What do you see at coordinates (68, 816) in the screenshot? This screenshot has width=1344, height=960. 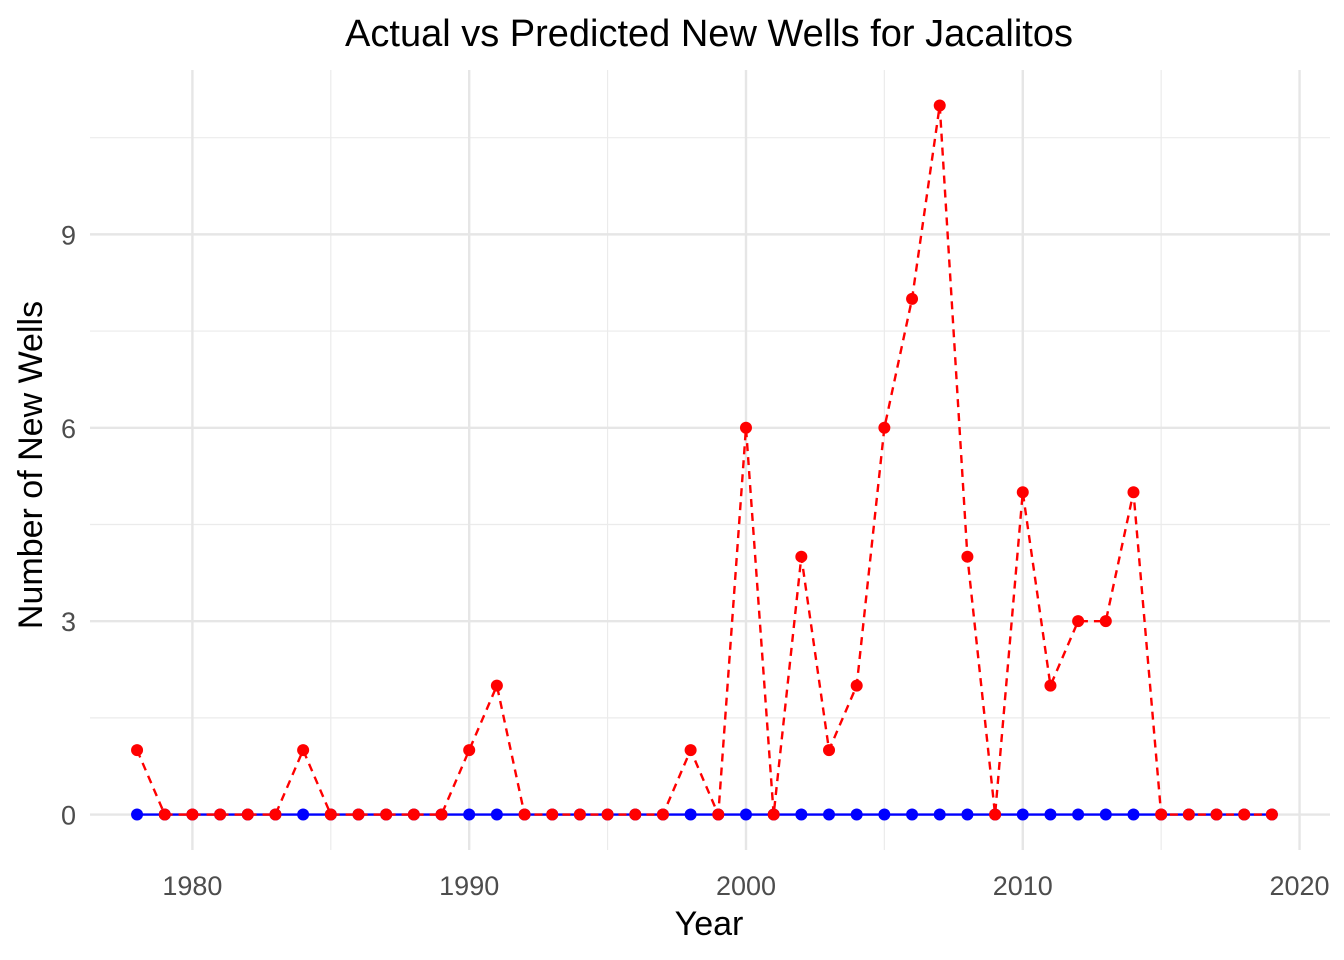 I see `y-tick-label: 0` at bounding box center [68, 816].